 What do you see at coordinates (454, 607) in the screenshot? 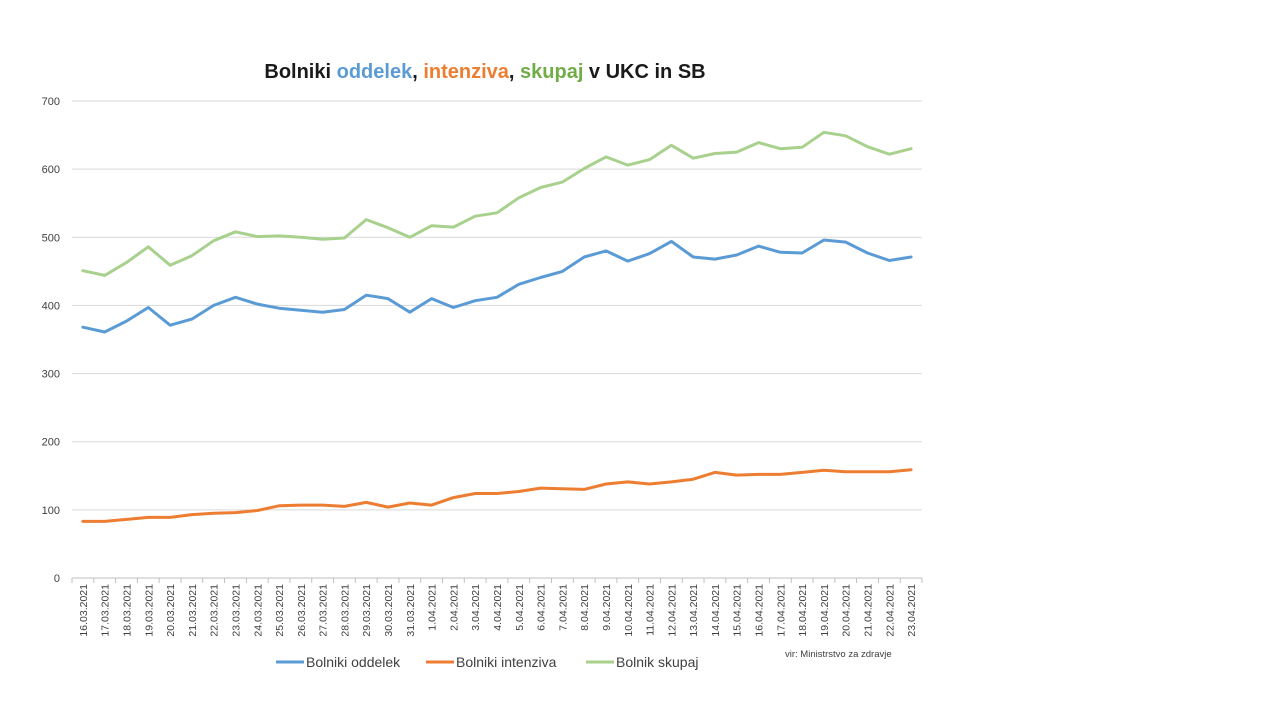
I see `x-tick-label: 2.04.2021` at bounding box center [454, 607].